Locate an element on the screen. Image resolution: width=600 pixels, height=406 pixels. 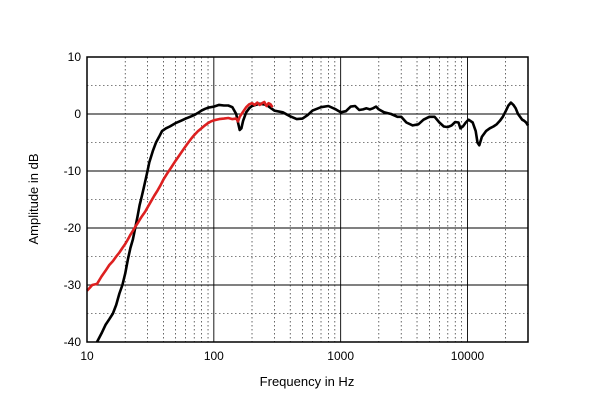
y-tick-label: -30 is located at coordinates (73, 285).